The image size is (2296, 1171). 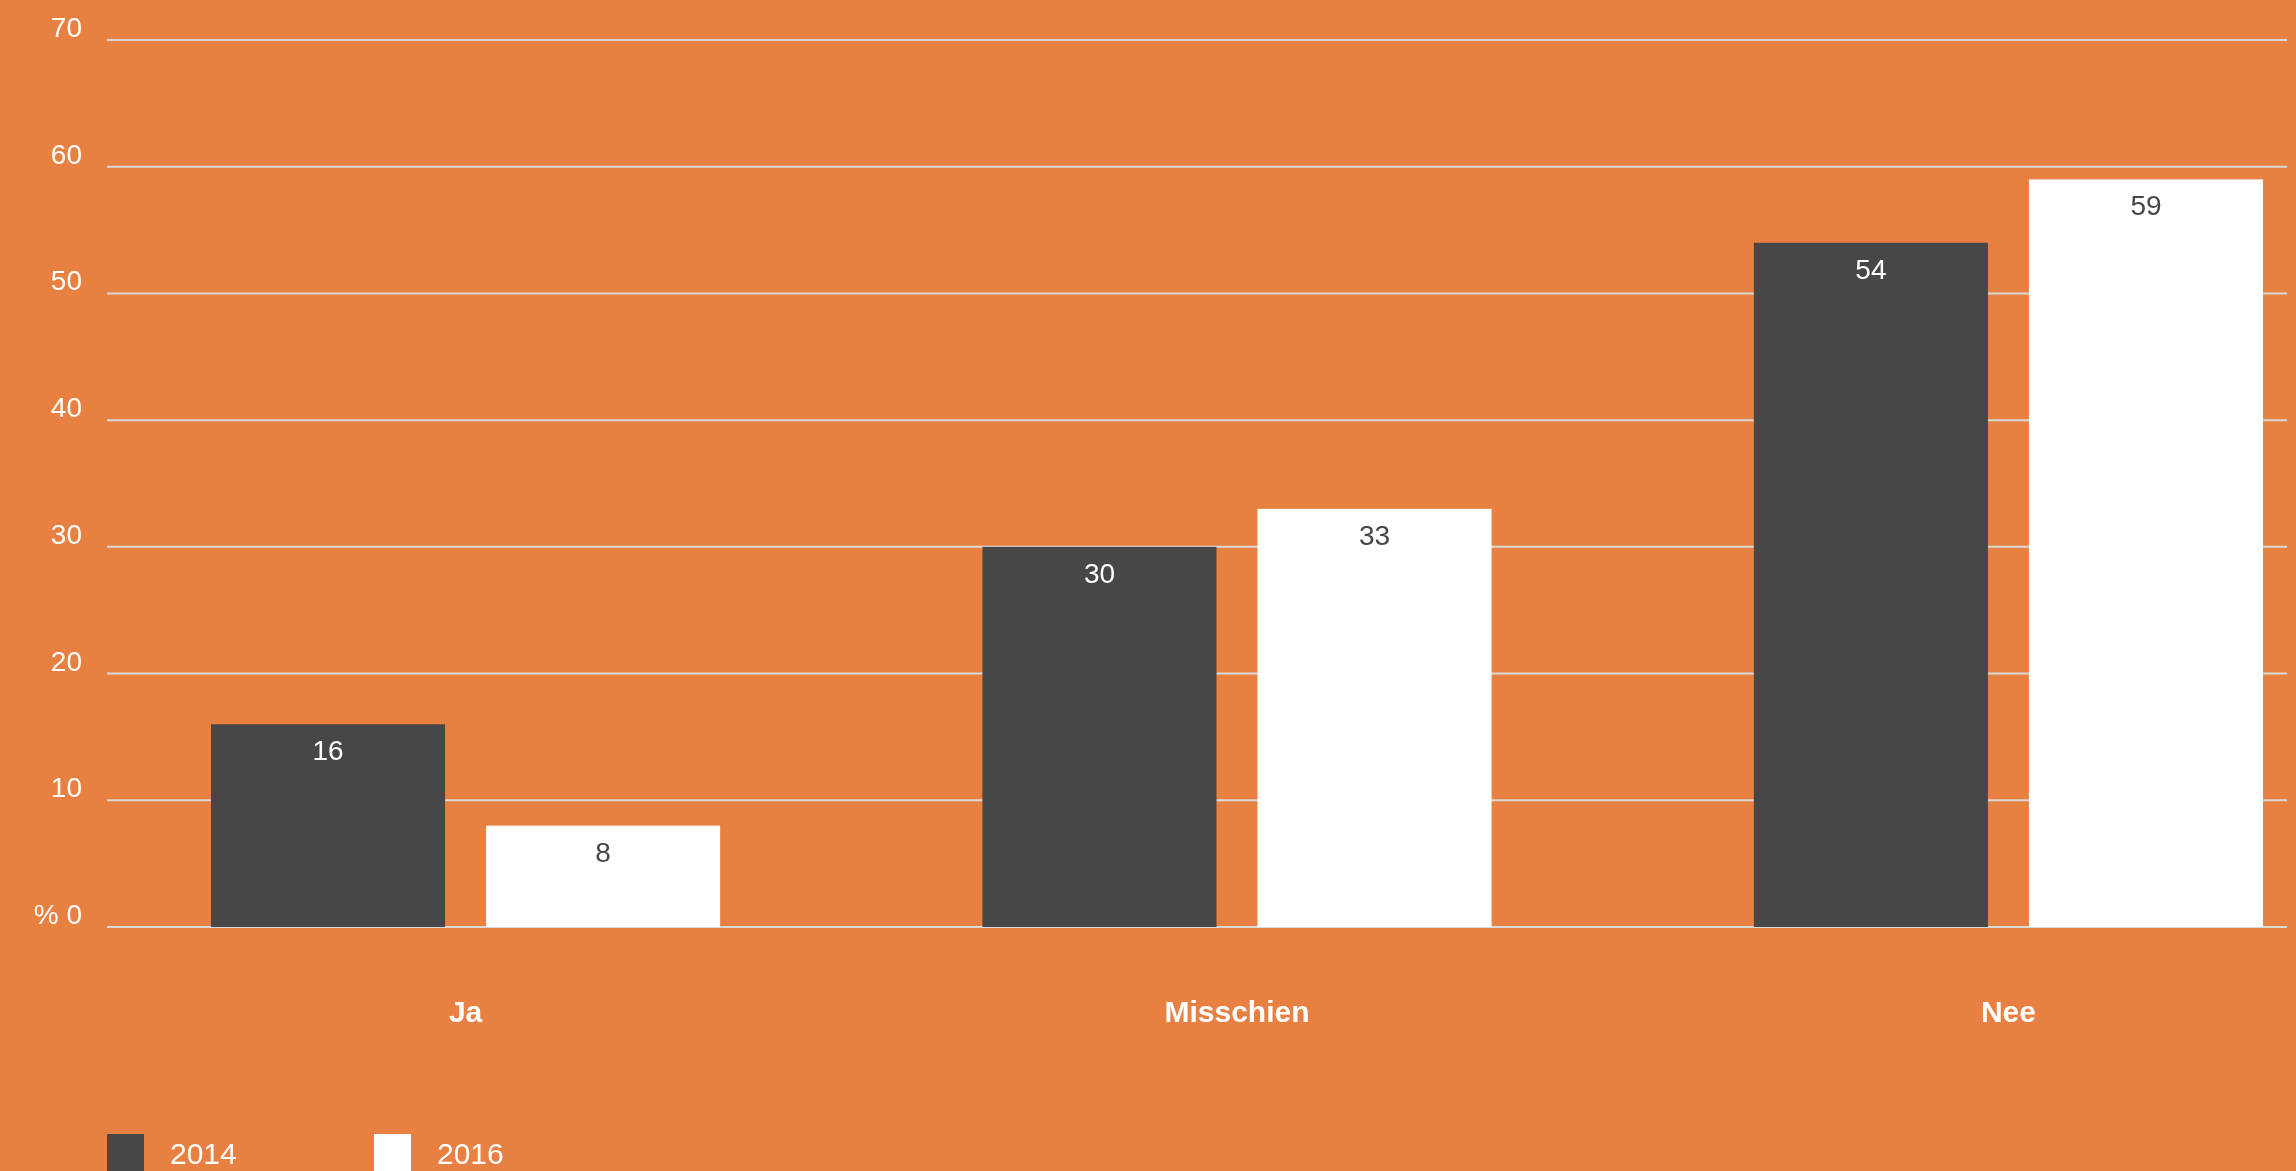 I want to click on data-label: 54, so click(x=1871, y=269).